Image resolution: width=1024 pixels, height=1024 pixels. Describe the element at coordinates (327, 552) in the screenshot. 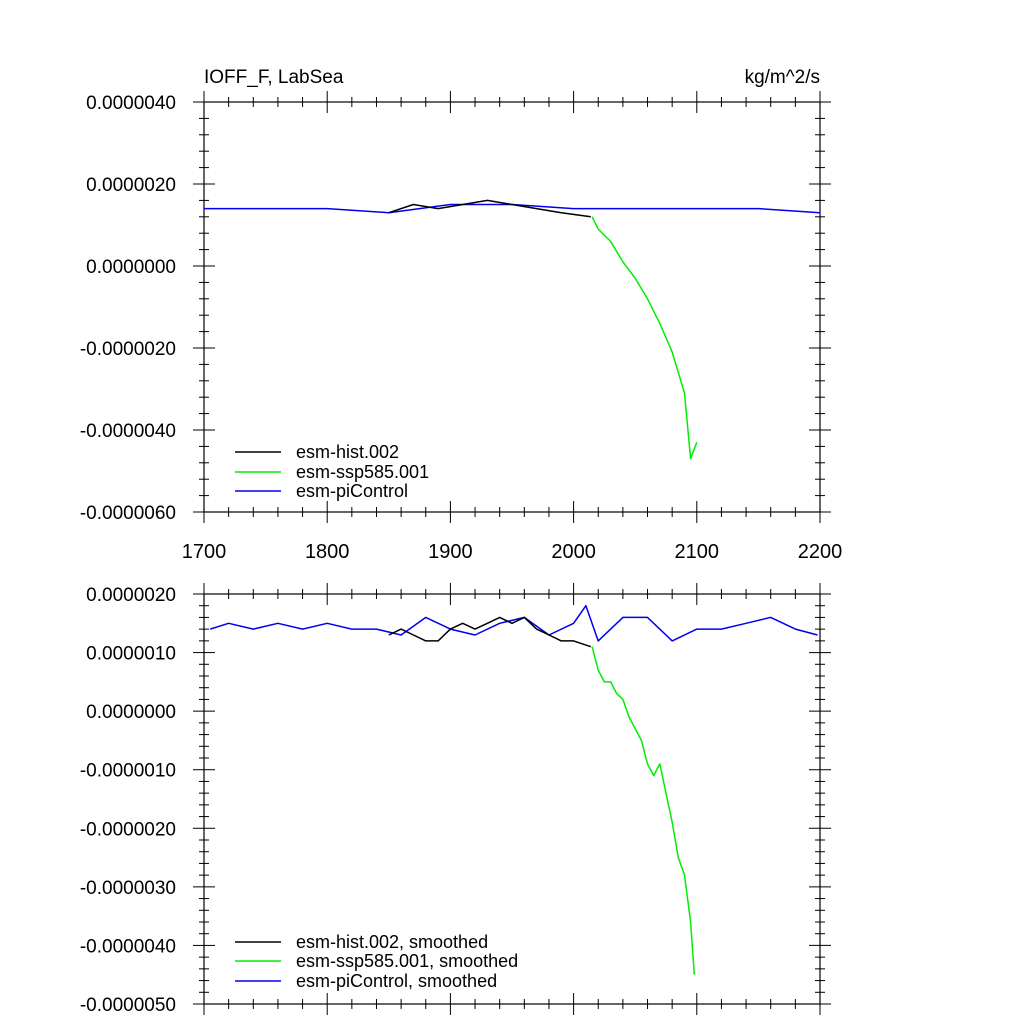

I see `x-tick-label: 1800` at that location.